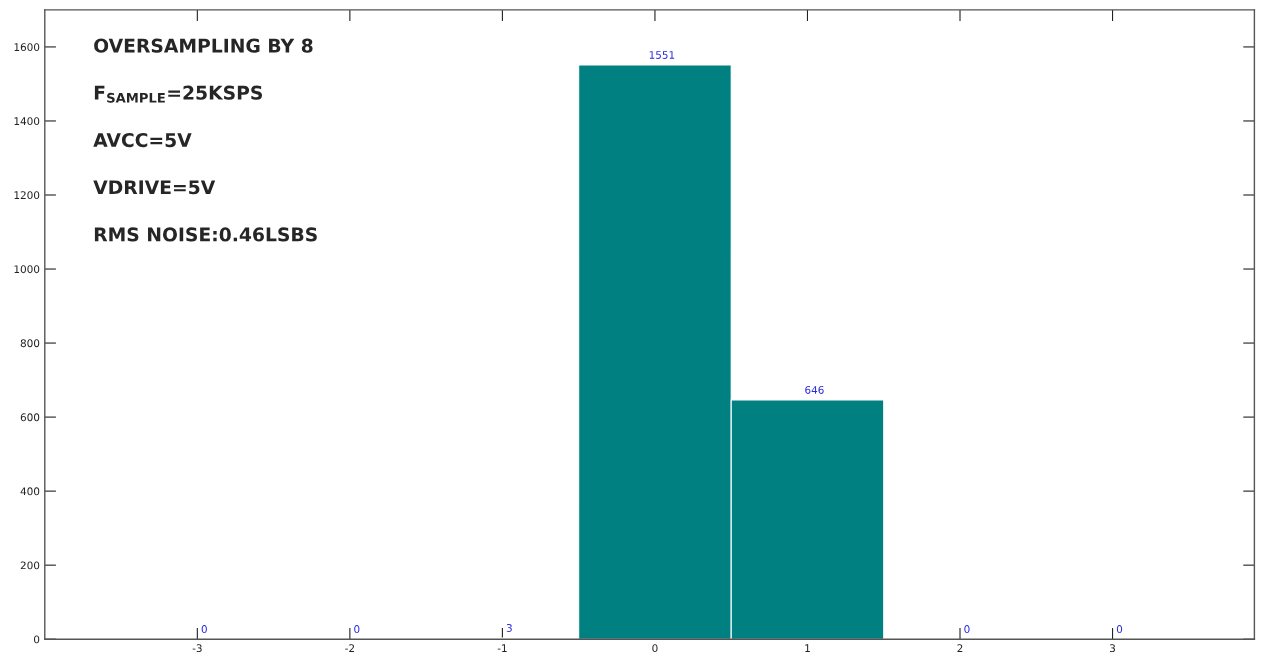 This screenshot has height=661, width=1280. Describe the element at coordinates (178, 94) in the screenshot. I see `annotation: F$_{SAMPLE}$=25KSPS` at that location.